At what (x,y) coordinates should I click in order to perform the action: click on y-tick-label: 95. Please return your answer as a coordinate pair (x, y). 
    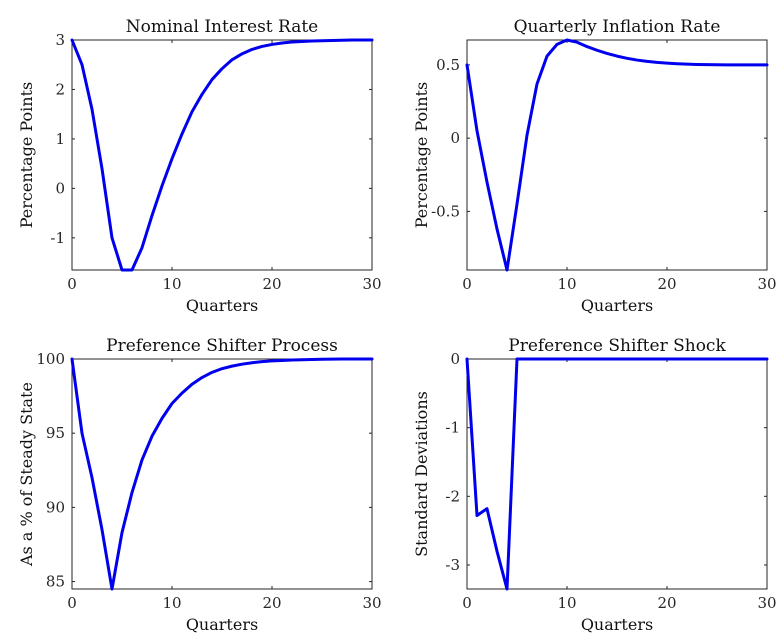
    Looking at the image, I should click on (55, 433).